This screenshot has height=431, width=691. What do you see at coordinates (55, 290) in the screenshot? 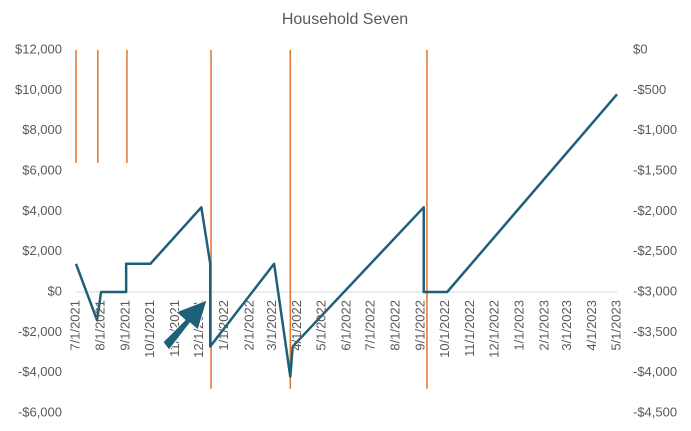
I see `y-tick-label: $0` at bounding box center [55, 290].